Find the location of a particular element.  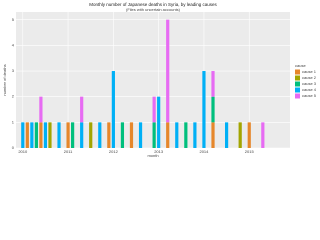

legend-title: cause is located at coordinates (300, 65).